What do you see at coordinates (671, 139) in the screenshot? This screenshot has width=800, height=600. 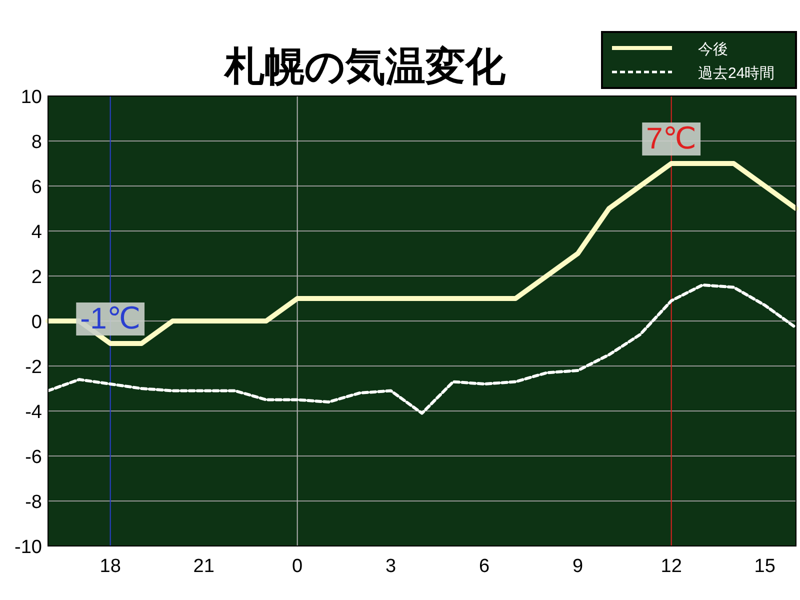 I see `annotation: 7℃` at bounding box center [671, 139].